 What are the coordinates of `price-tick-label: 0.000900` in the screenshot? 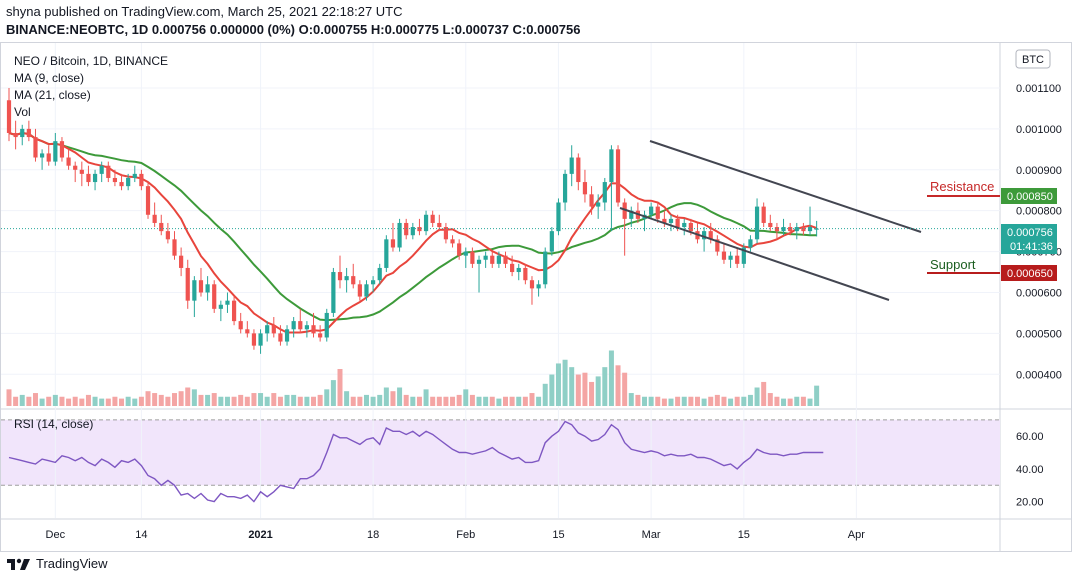 It's located at (1039, 171).